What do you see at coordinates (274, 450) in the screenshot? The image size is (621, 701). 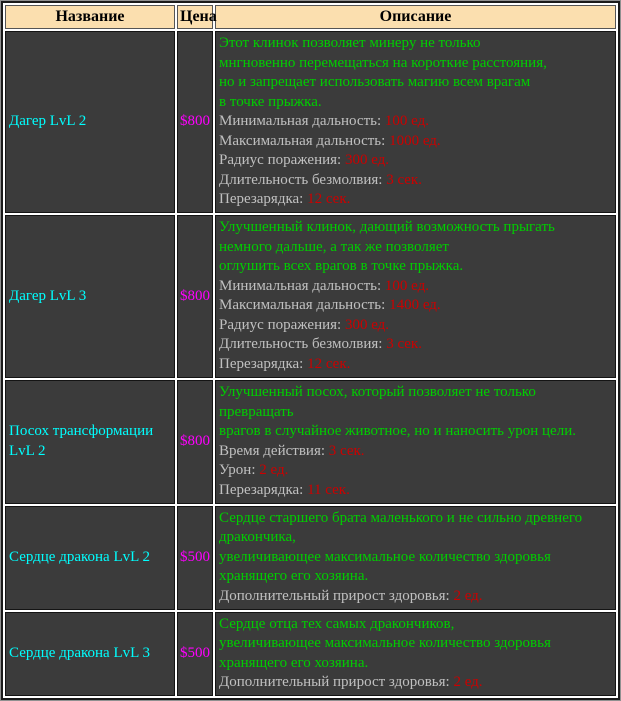 I see `stat-label: Время действия:` at bounding box center [274, 450].